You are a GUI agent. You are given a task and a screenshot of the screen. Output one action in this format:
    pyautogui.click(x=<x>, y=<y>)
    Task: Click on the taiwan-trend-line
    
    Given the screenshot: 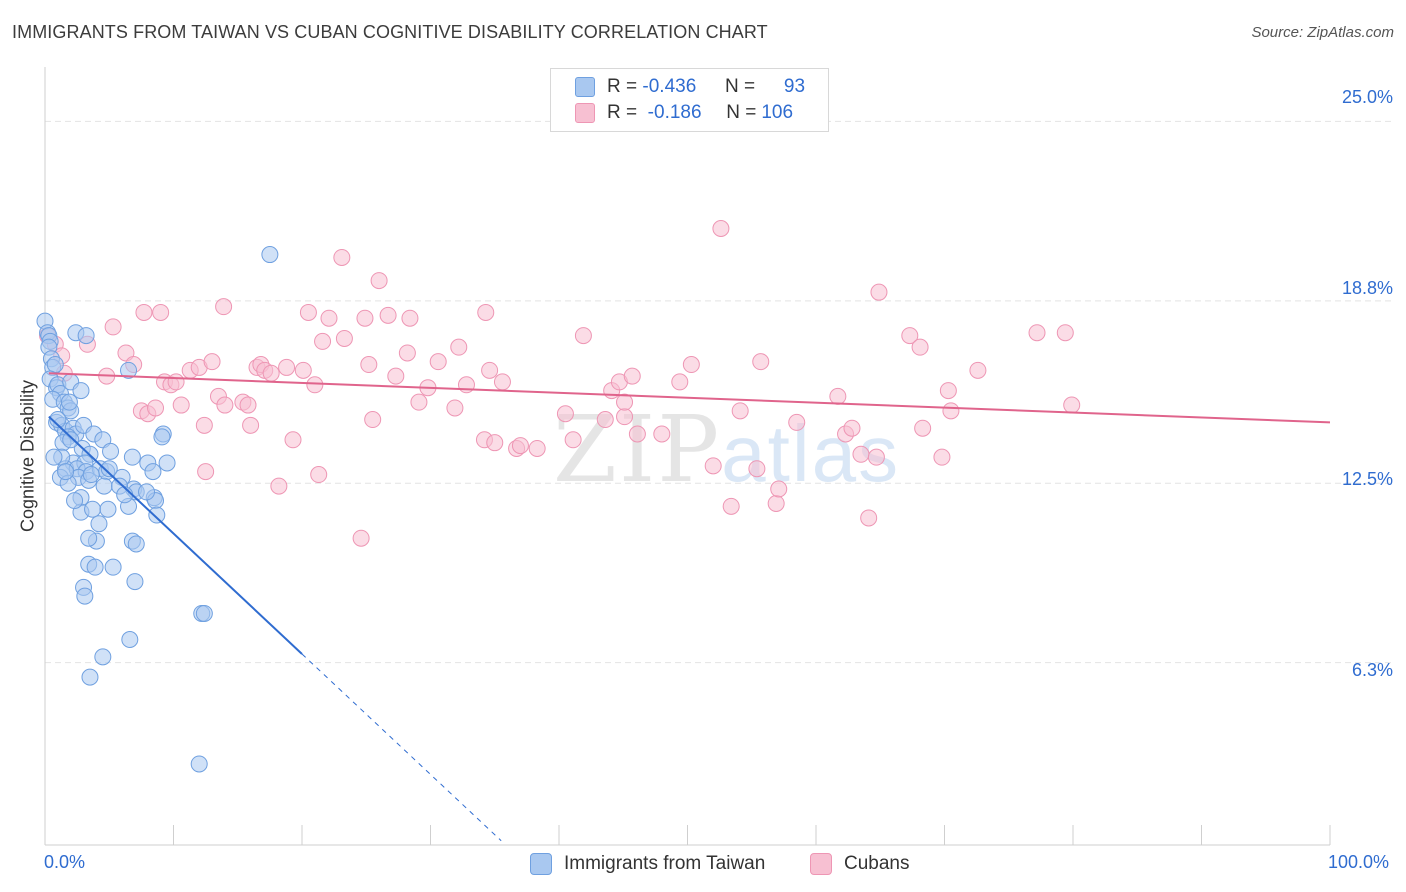 What is the action you would take?
    pyautogui.click(x=175, y=535)
    